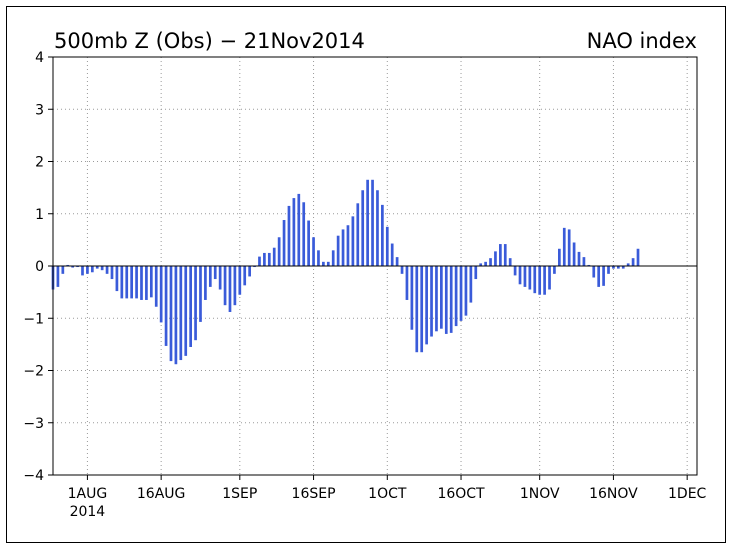 The image size is (732, 549). Describe the element at coordinates (209, 41) in the screenshot. I see `chart-title: 500mb Z (Obs) − 21Nov2014` at that location.